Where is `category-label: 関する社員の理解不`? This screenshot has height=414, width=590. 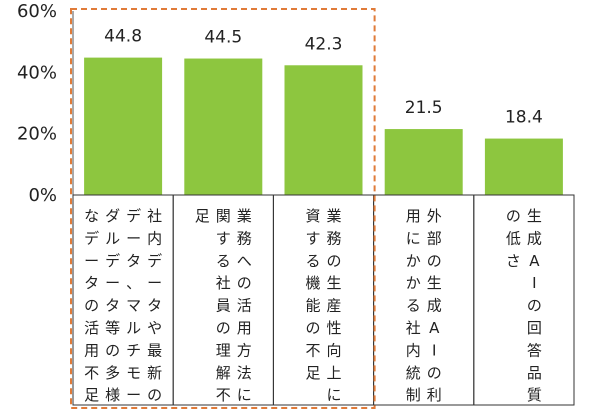
category-label: 関する社員の理解不 is located at coordinates (223, 305).